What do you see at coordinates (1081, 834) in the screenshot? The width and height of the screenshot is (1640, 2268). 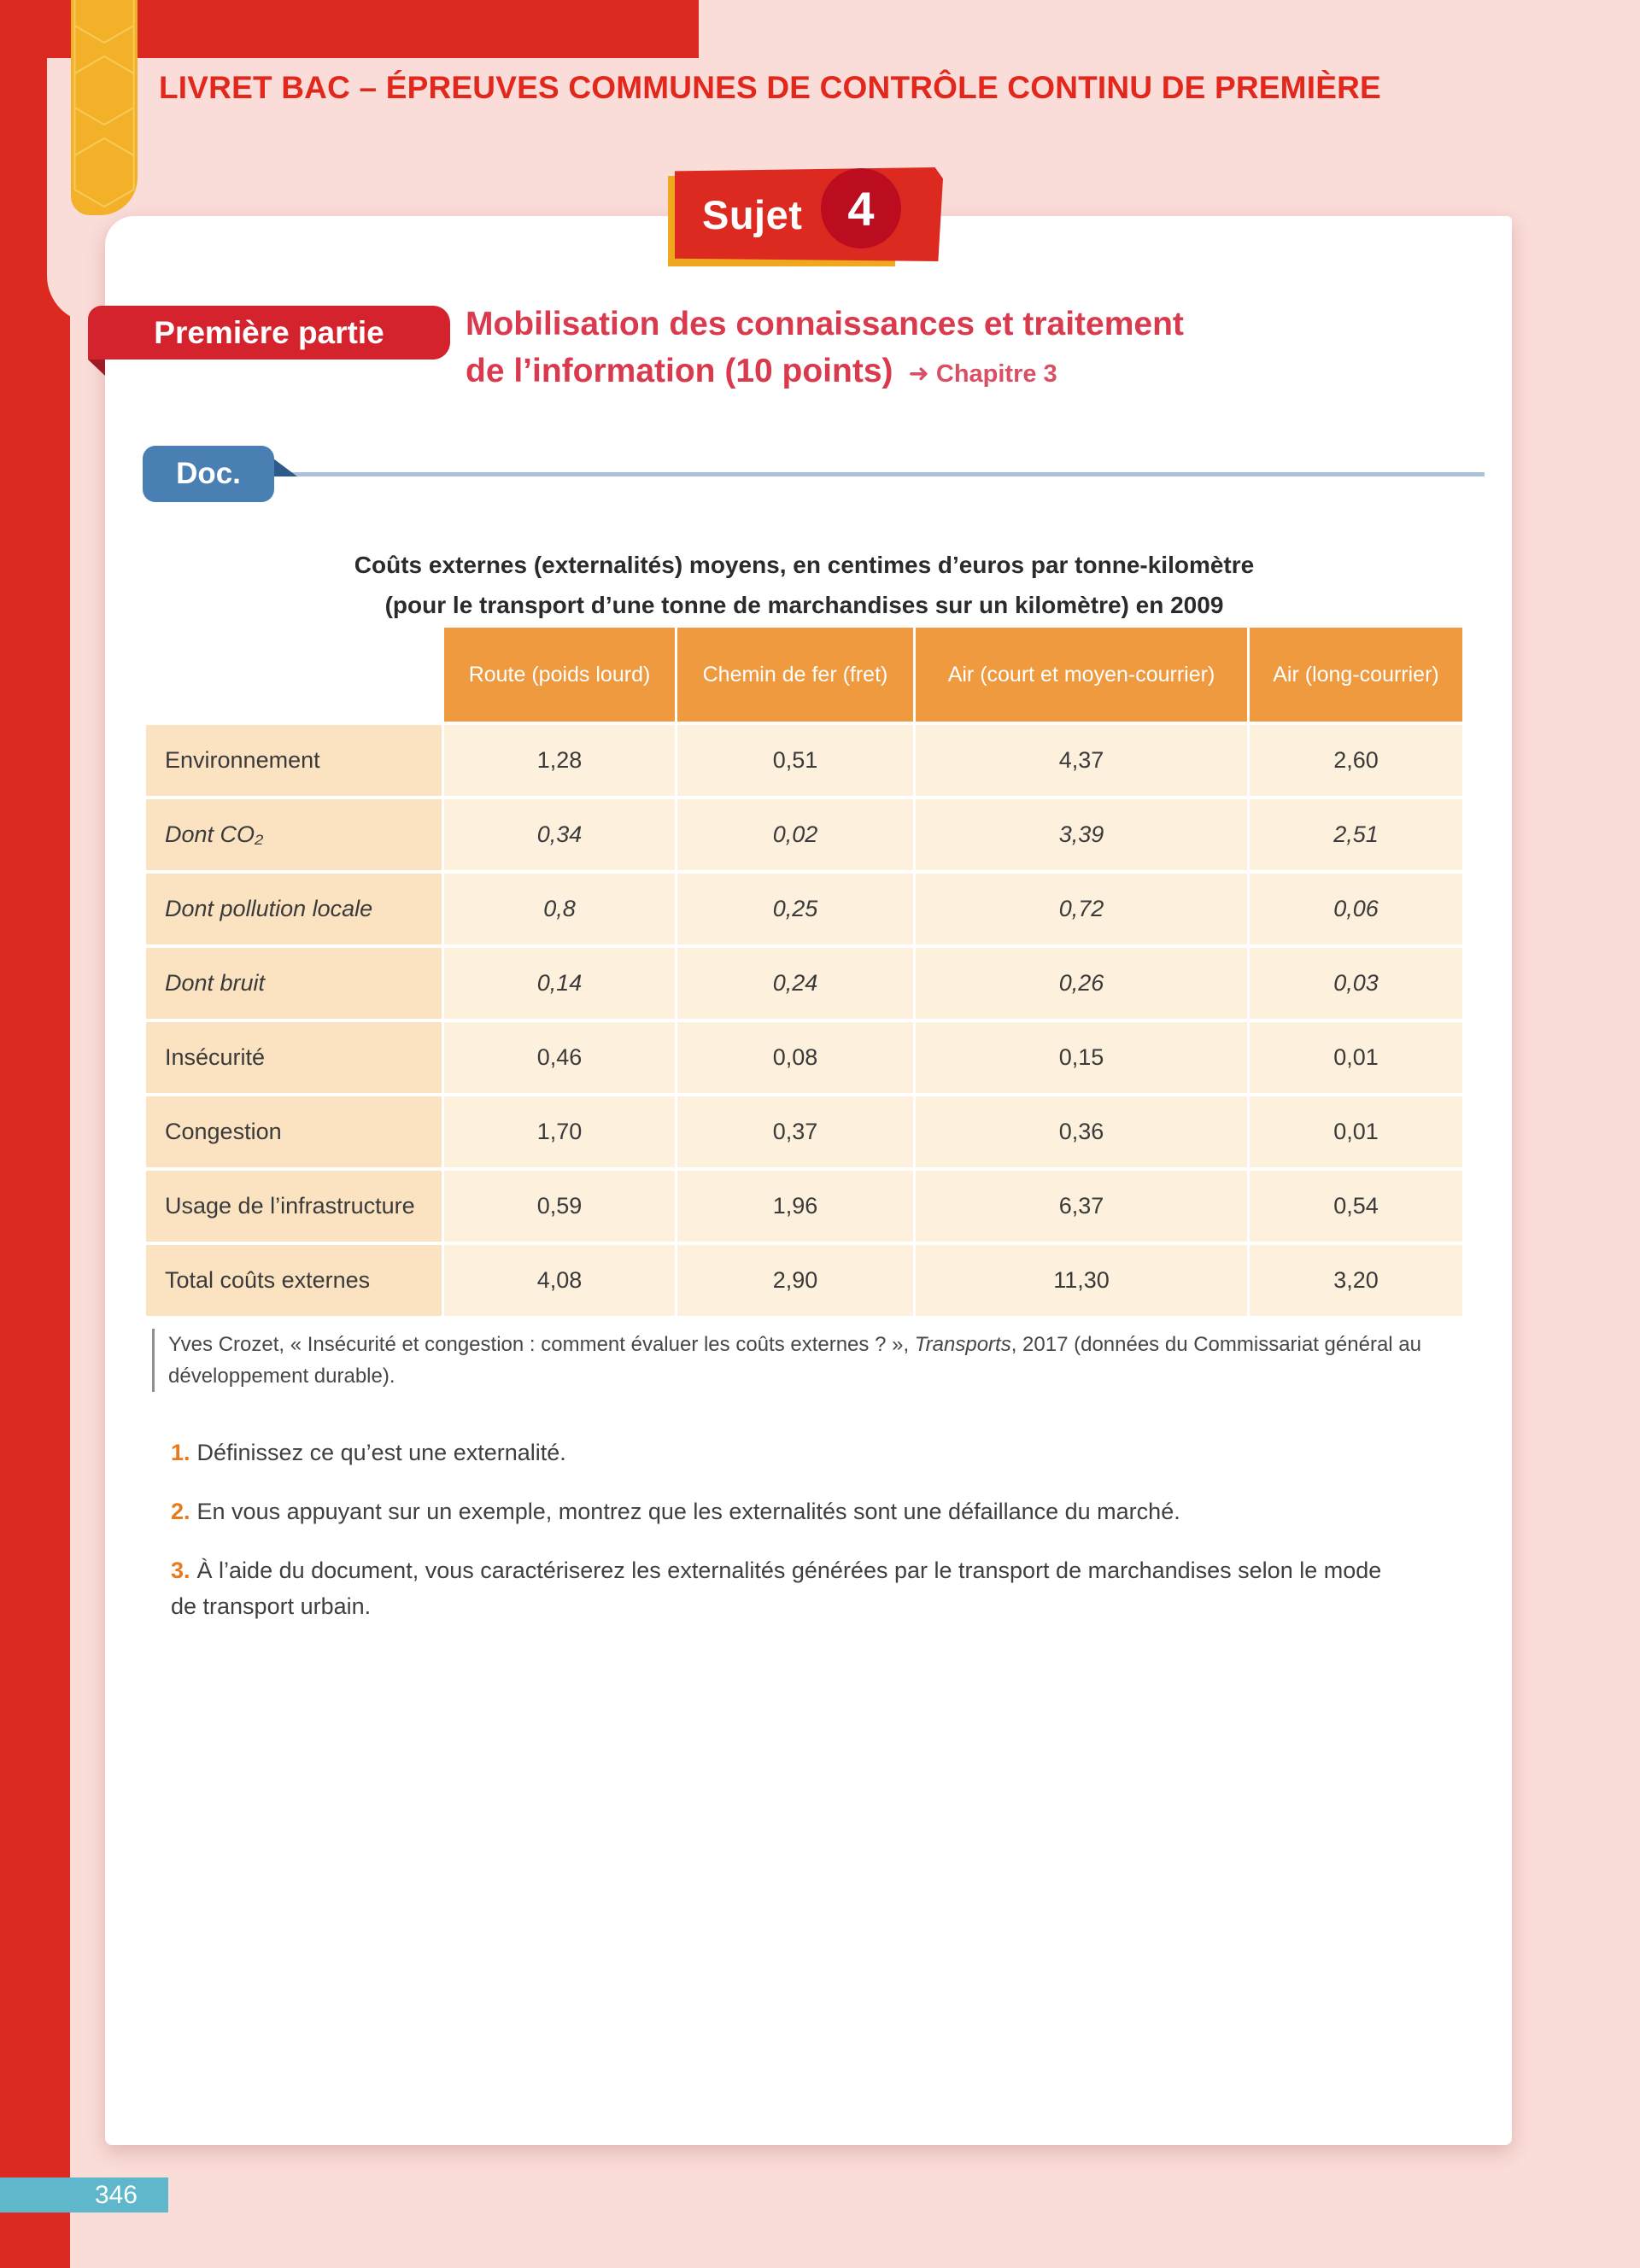 I see `table-cell: 3,39` at bounding box center [1081, 834].